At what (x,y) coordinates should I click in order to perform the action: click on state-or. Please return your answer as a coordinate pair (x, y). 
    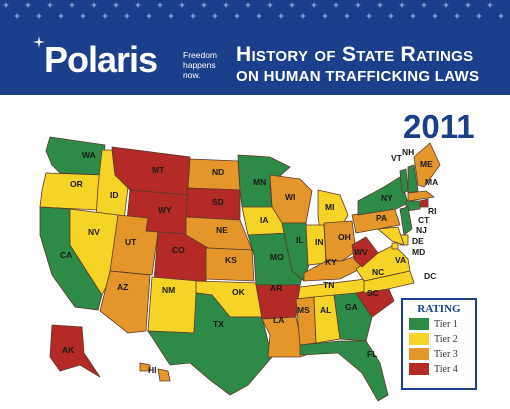
    Looking at the image, I should click on (71, 191).